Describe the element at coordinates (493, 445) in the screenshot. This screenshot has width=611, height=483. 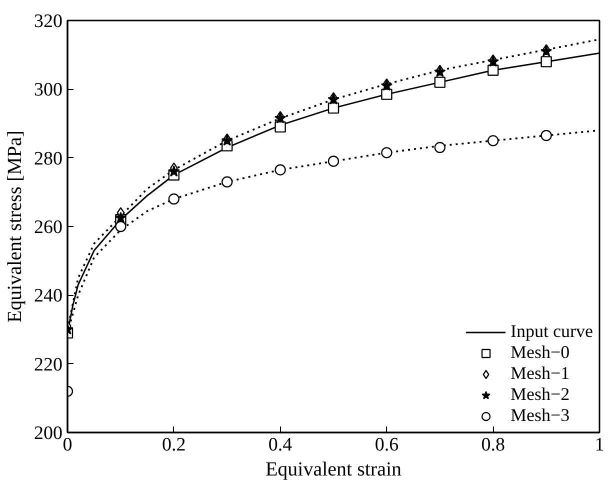
I see `x-tick-label: 0.8` at that location.